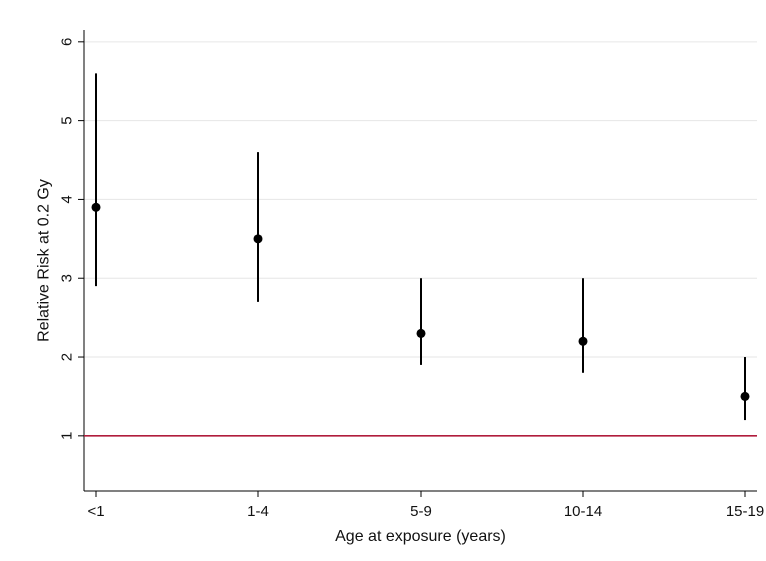  Describe the element at coordinates (67, 42) in the screenshot. I see `y-tick-label: 6` at that location.